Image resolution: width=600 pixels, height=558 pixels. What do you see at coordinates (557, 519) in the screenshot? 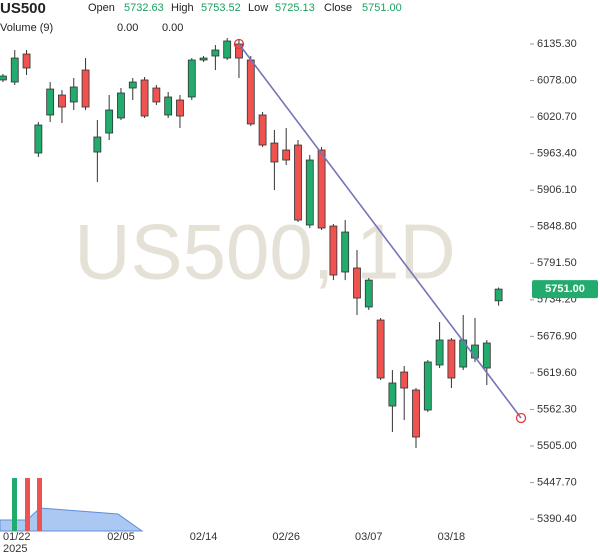
I see `y-tick-label: 5390.40` at bounding box center [557, 519].